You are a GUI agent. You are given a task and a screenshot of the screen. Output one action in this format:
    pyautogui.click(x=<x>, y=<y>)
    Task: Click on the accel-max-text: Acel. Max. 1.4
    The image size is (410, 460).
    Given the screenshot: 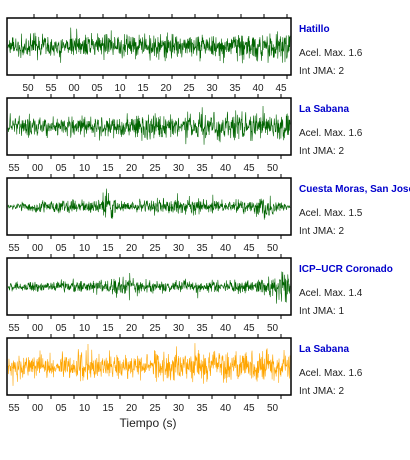 What is the action you would take?
    pyautogui.click(x=331, y=293)
    